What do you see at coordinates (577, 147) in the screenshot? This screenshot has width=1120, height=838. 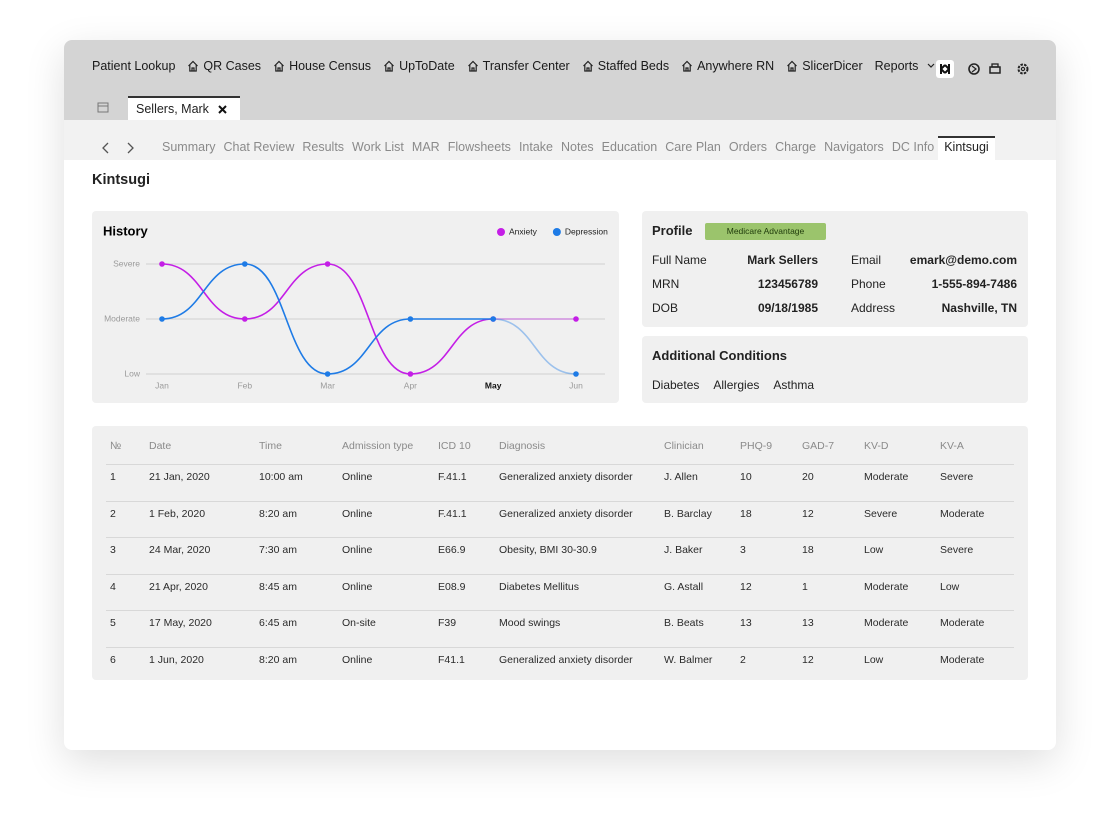 I see `tab: Notes` at bounding box center [577, 147].